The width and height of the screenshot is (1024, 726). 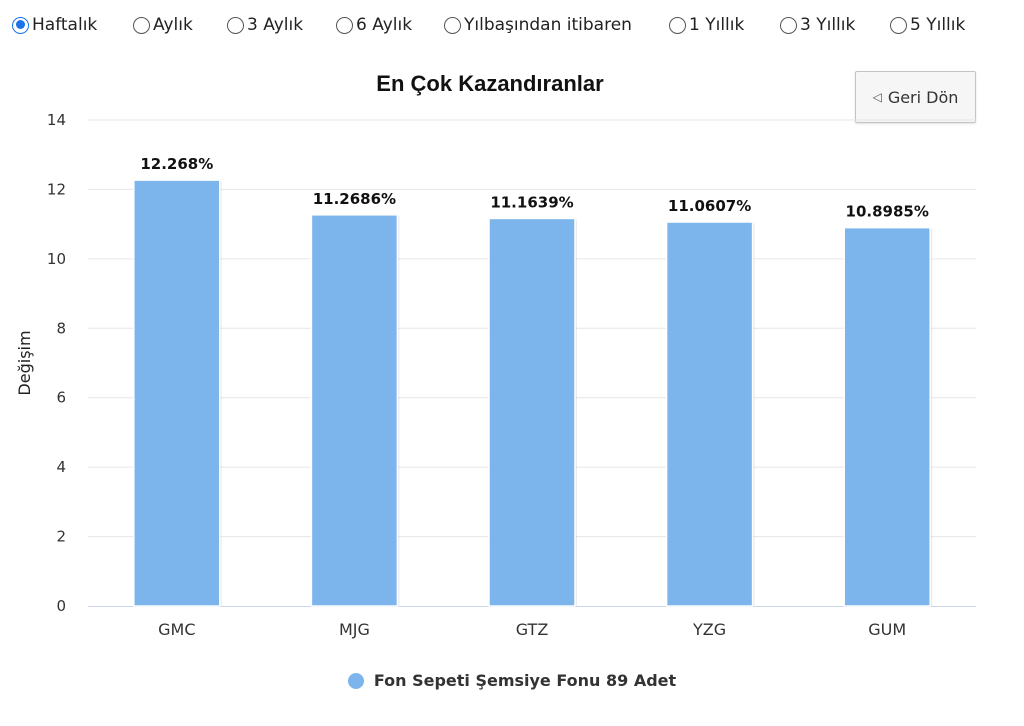 I want to click on period-option: 3 Aylık, so click(x=265, y=25).